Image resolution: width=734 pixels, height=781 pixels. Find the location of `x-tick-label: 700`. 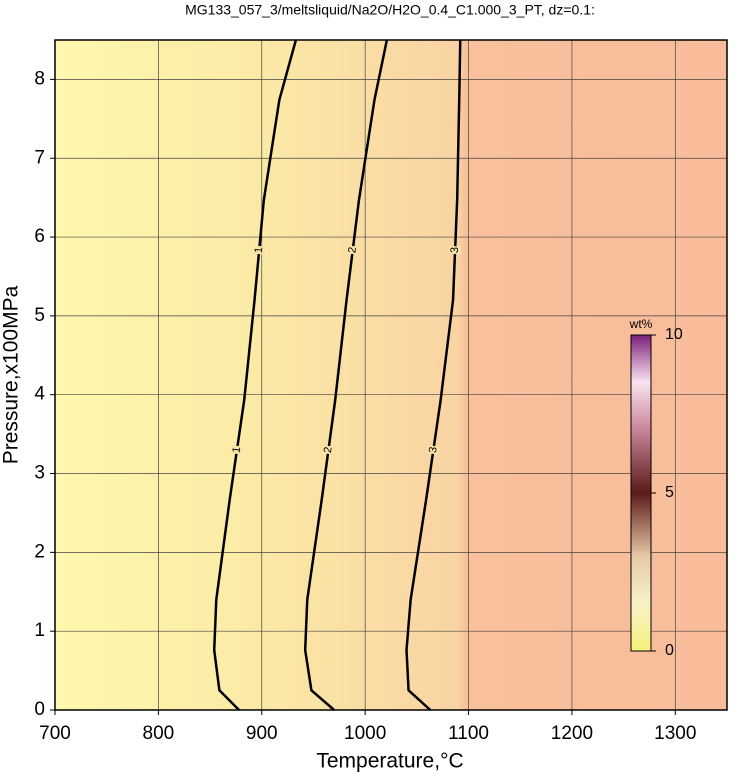

x-tick-label: 700 is located at coordinates (55, 733).